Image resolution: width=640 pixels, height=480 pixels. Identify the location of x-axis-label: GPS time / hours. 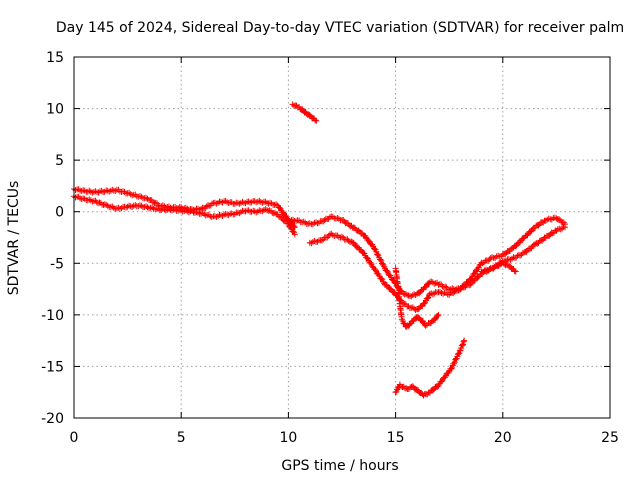
(339, 466).